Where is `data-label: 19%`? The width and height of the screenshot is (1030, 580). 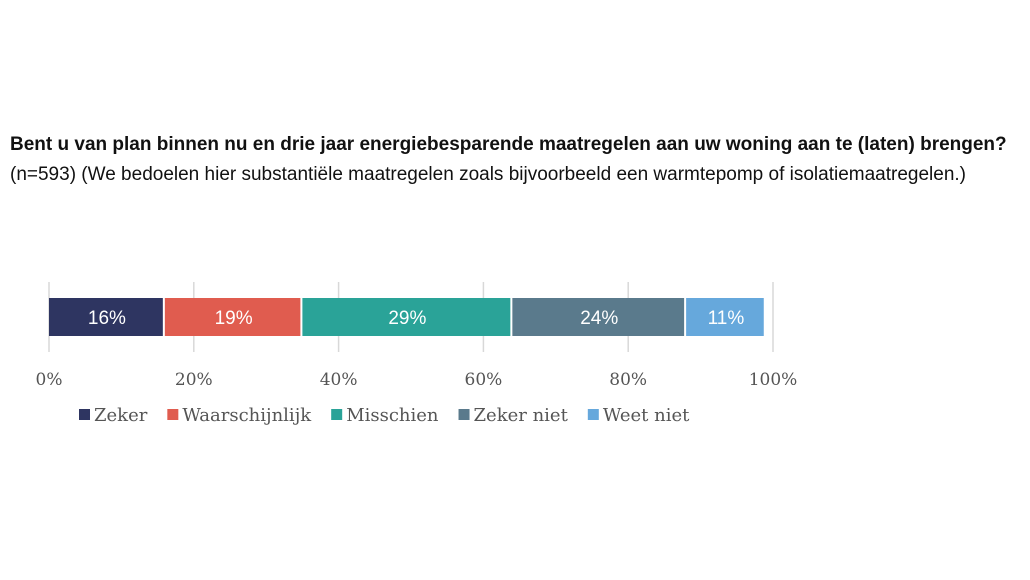
data-label: 19% is located at coordinates (234, 318).